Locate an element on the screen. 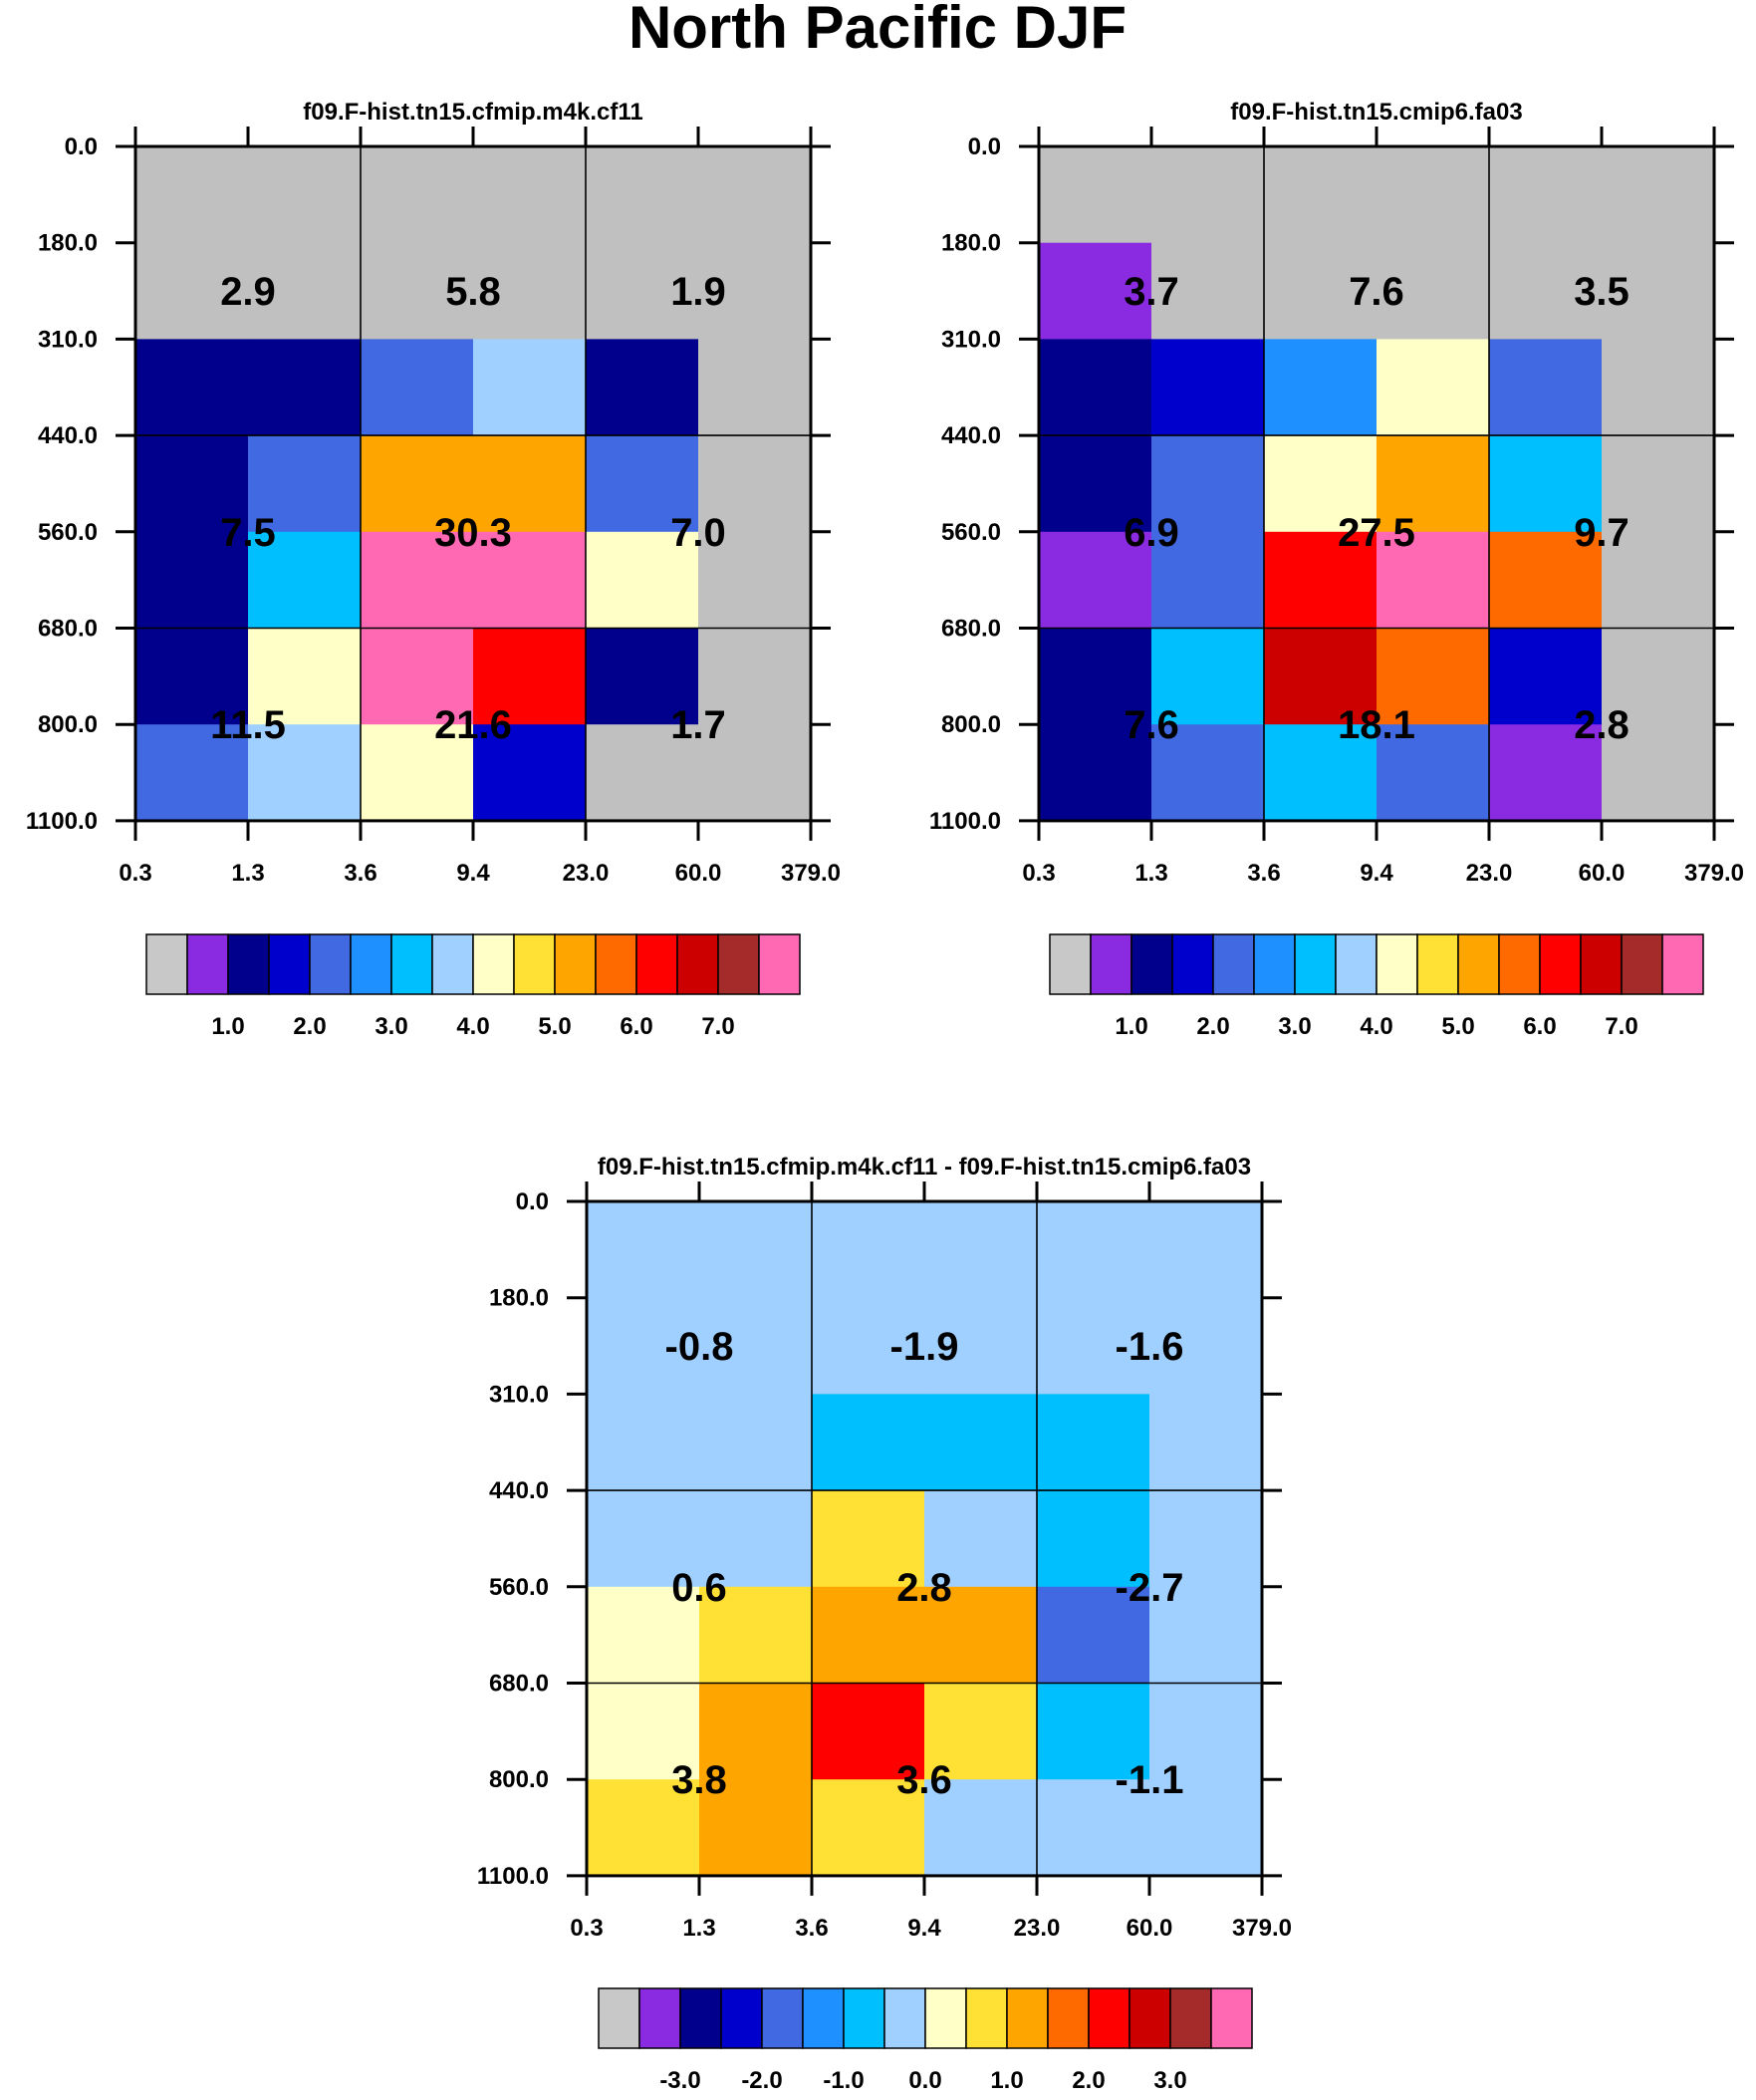 The image size is (1756, 2100). colorbar-tick-label: 0.0 is located at coordinates (924, 2080).